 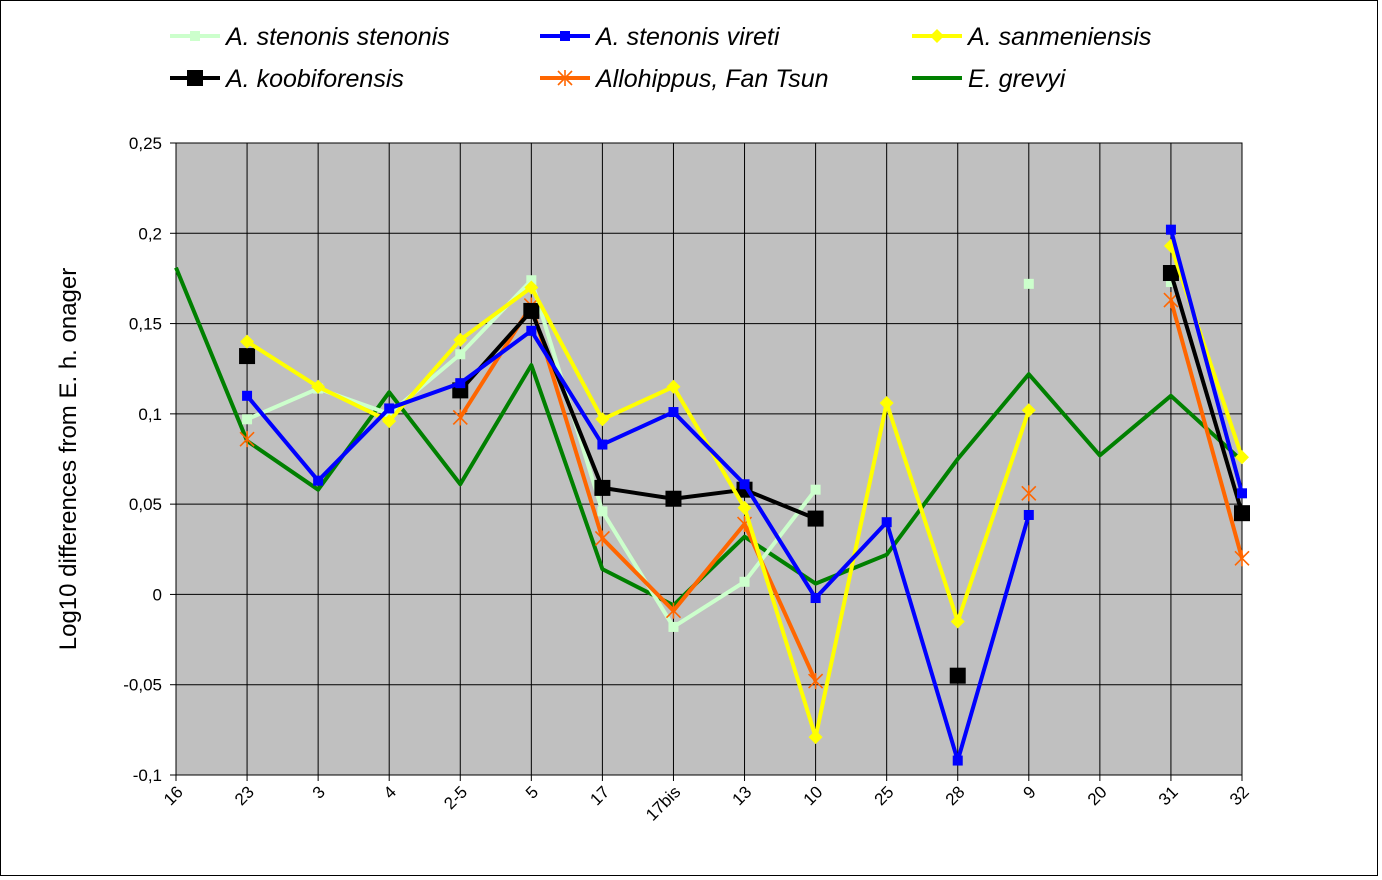 I want to click on x-tick-label: 2-5, so click(x=455, y=797).